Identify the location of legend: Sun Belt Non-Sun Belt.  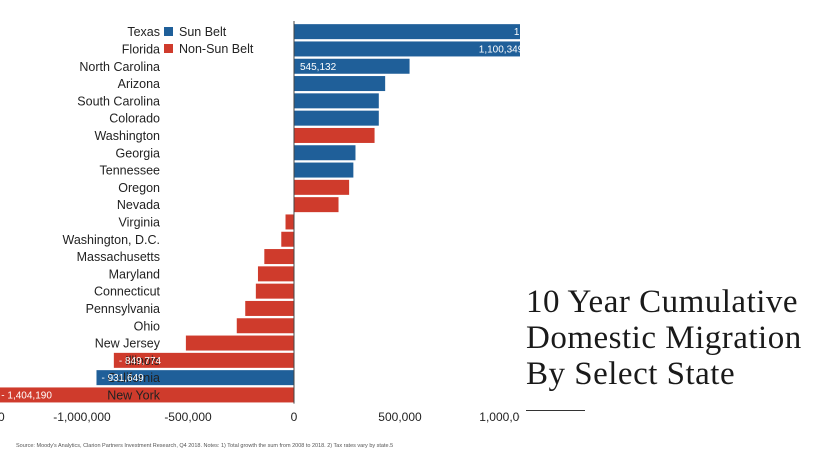
(209, 40).